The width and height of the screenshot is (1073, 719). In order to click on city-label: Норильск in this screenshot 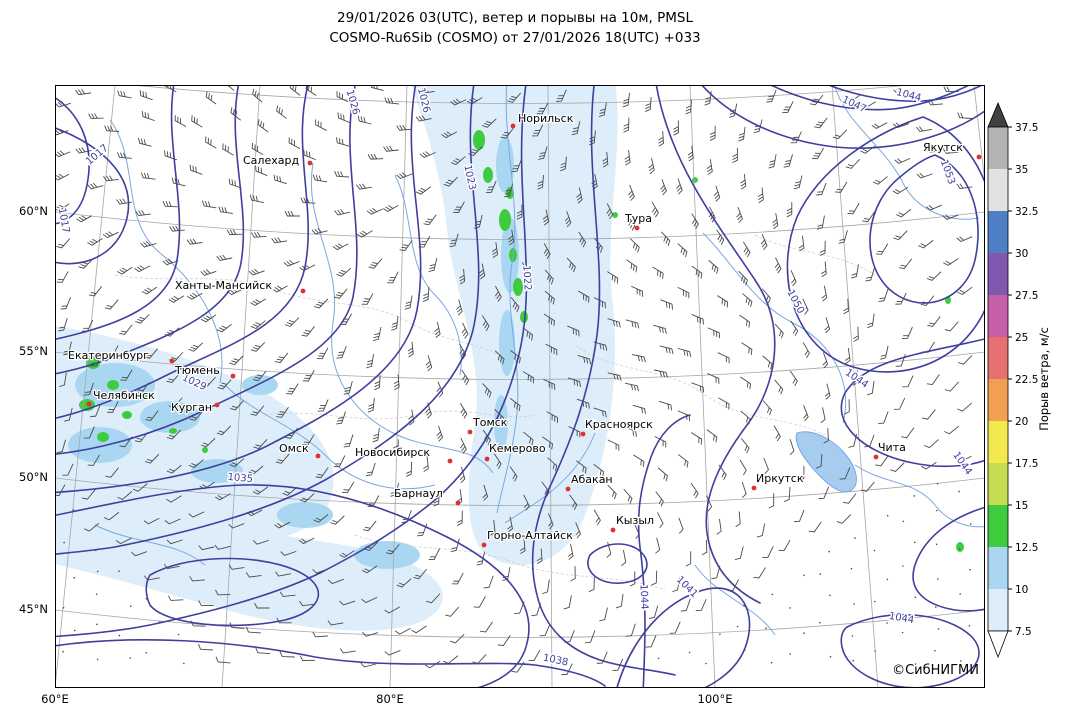, I will do `click(546, 118)`.